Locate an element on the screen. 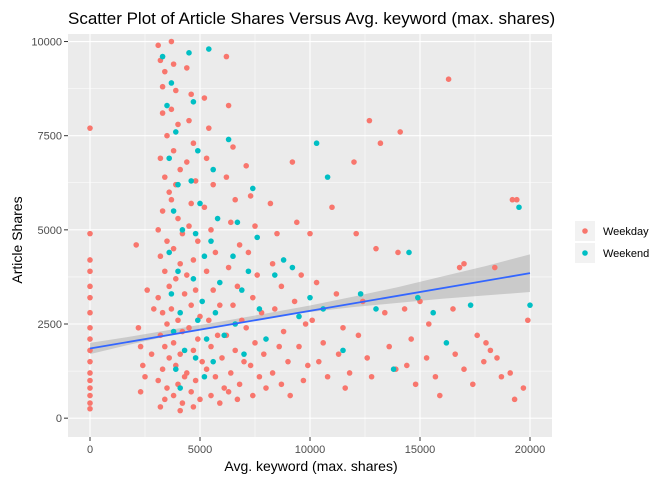 This screenshot has width=672, height=480. x-tick-label: 10000 is located at coordinates (310, 450).